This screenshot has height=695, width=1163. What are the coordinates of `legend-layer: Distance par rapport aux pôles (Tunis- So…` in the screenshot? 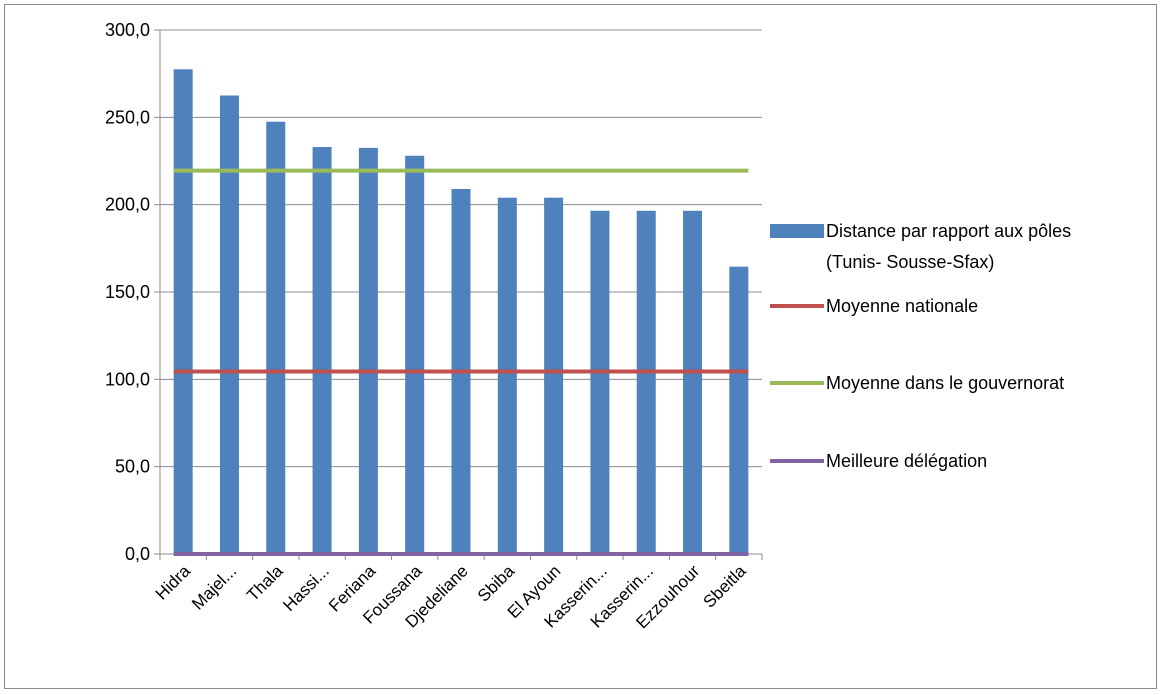 It's located at (920, 346).